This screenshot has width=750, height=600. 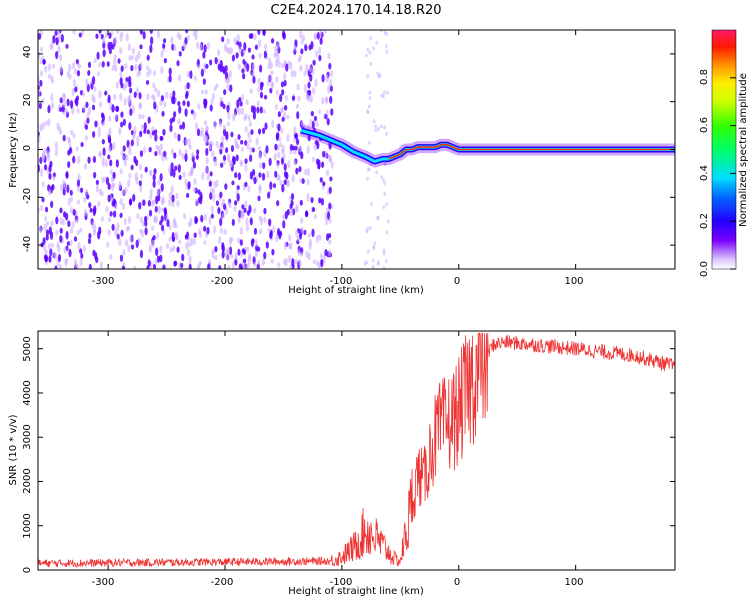 I want to click on top-xtick-label: 100, so click(x=573, y=281).